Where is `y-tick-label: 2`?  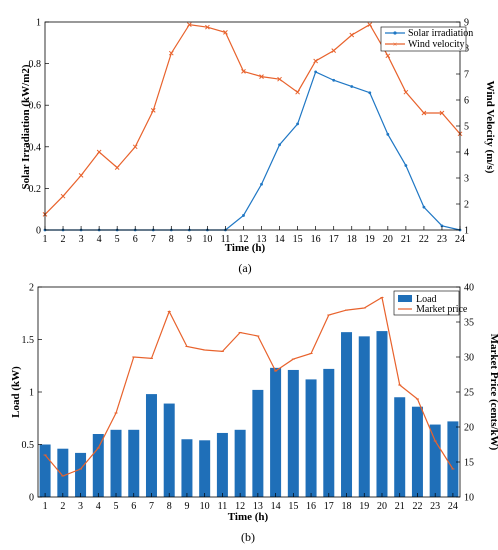 y-tick-label: 2 is located at coordinates (31, 288).